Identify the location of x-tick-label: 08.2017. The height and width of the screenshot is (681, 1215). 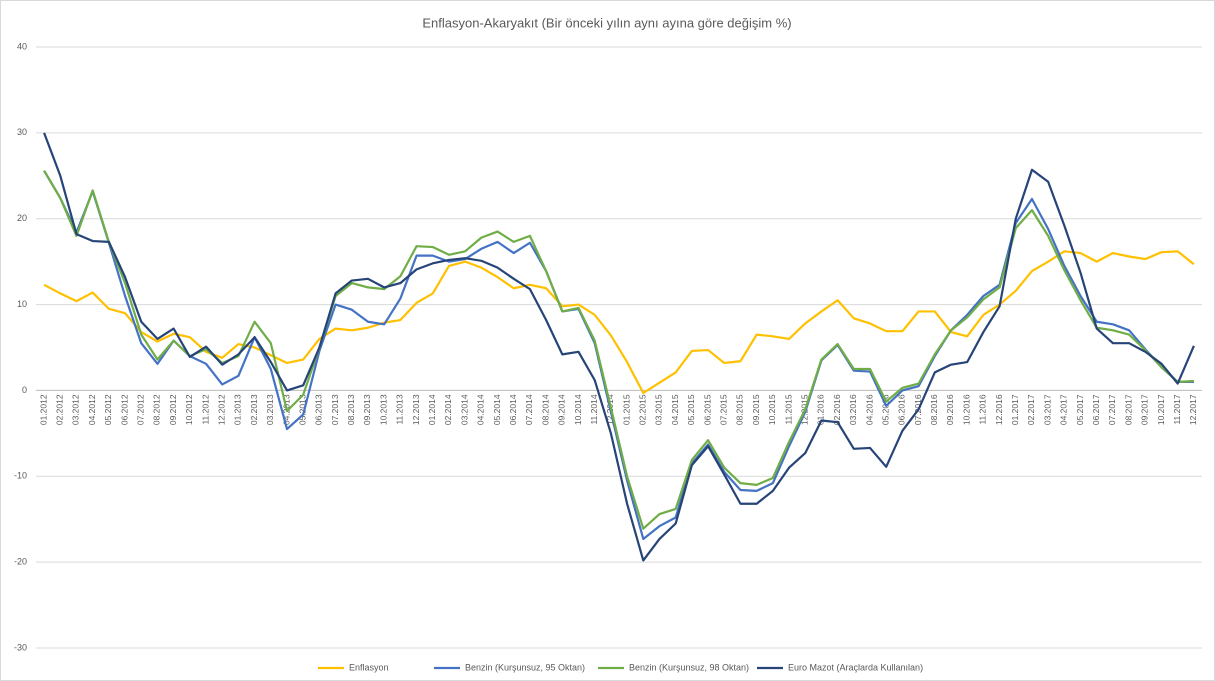
(1128, 409).